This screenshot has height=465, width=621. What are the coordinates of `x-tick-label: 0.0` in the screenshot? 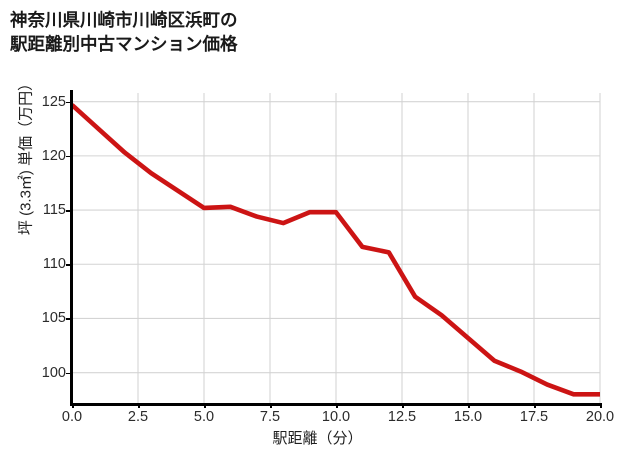 It's located at (72, 417).